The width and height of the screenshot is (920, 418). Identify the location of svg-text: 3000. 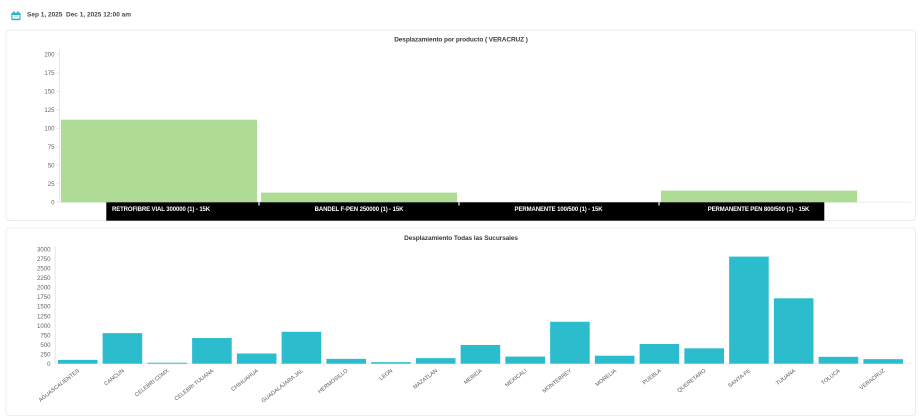
(44, 249).